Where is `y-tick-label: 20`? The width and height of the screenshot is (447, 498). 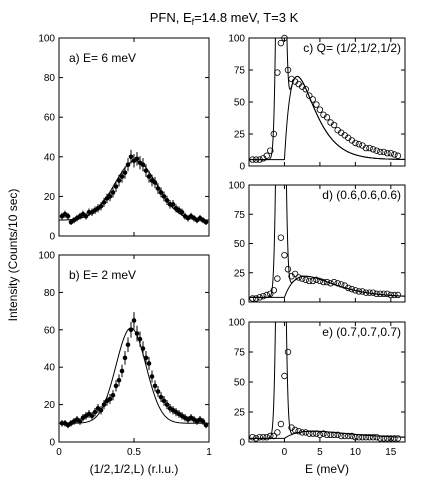 y-tick-label: 20 is located at coordinates (50, 405).